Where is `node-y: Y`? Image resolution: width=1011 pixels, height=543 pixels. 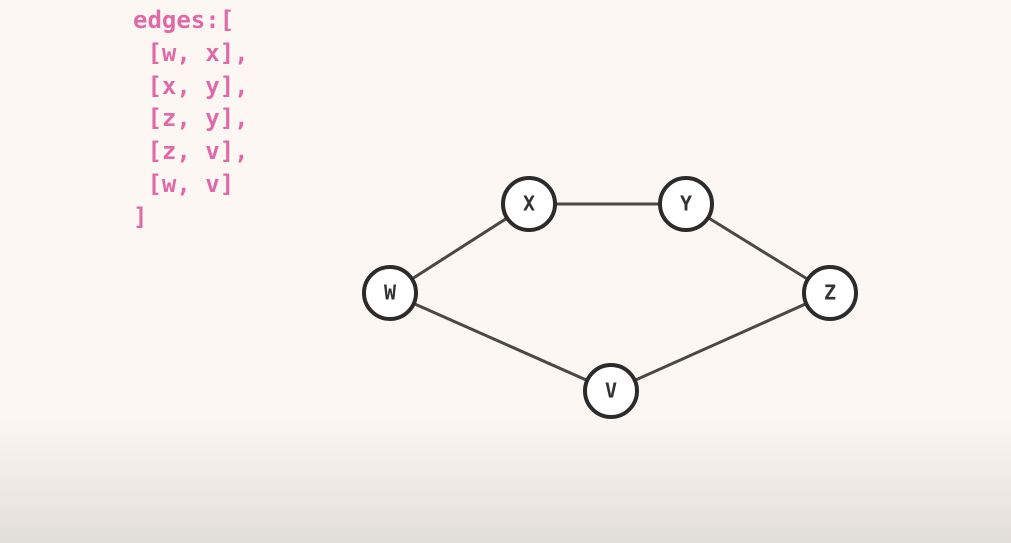
node-y: Y is located at coordinates (686, 204).